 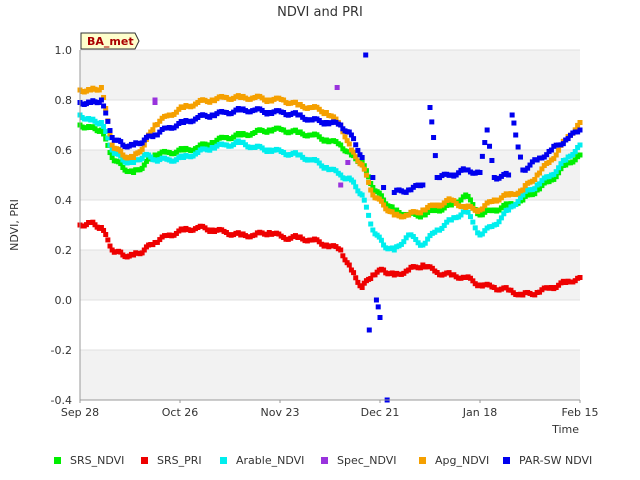 I want to click on legend-label: SRS_NDVI, so click(x=97, y=460).